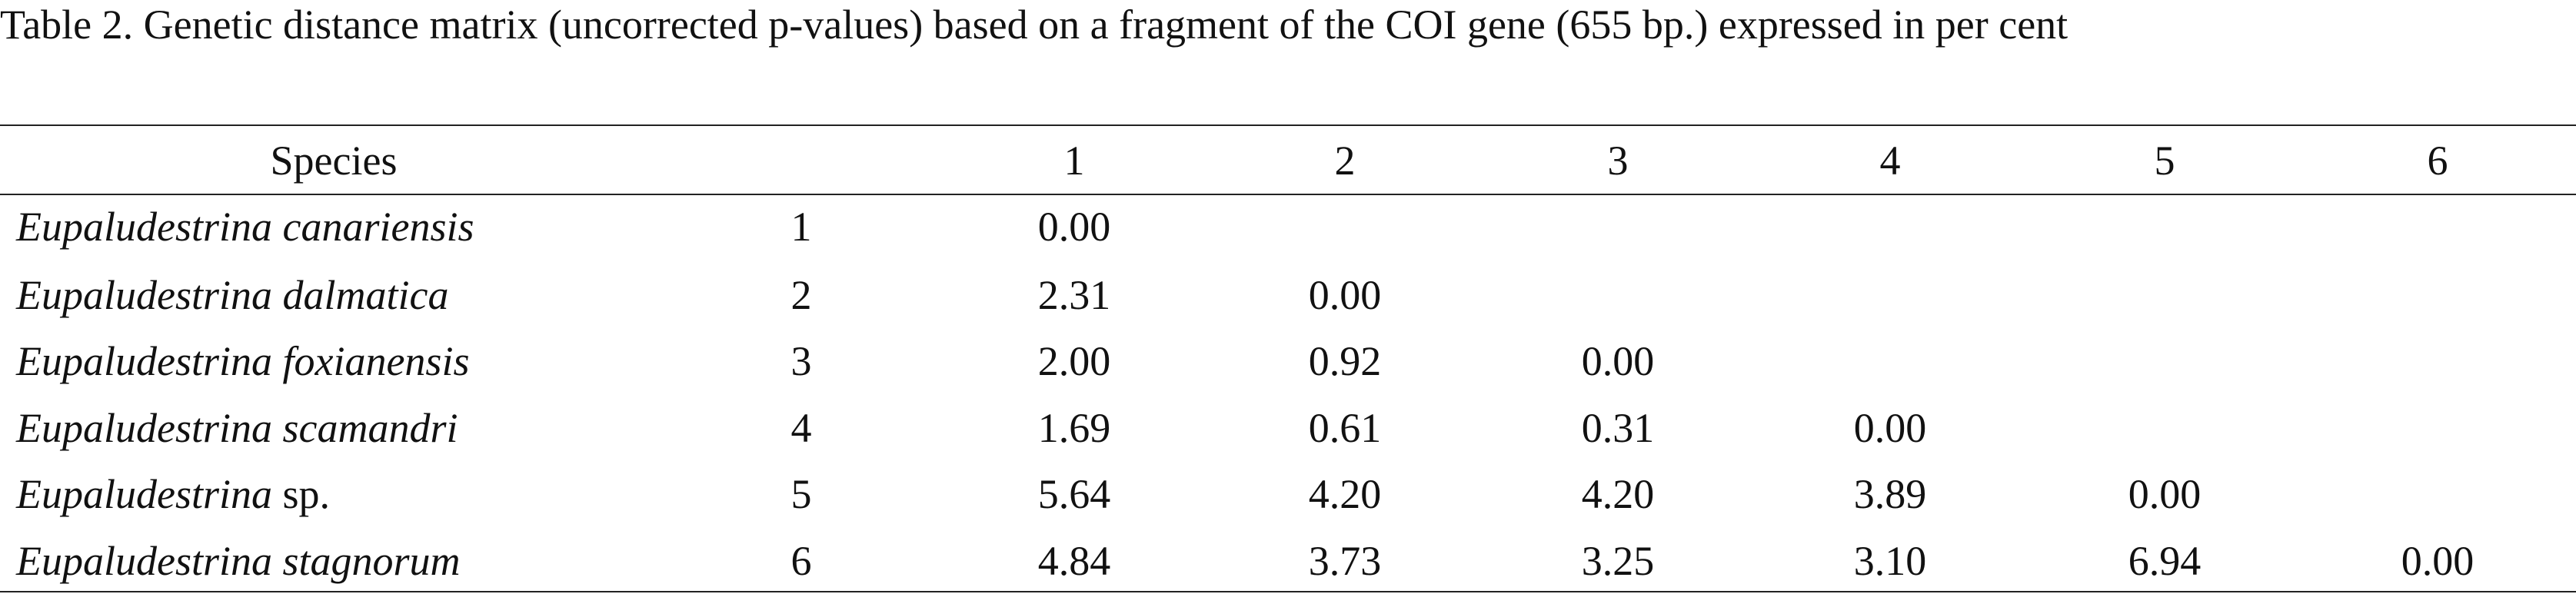  I want to click on species-italic: Eupaludestrina scamandri, so click(237, 428).